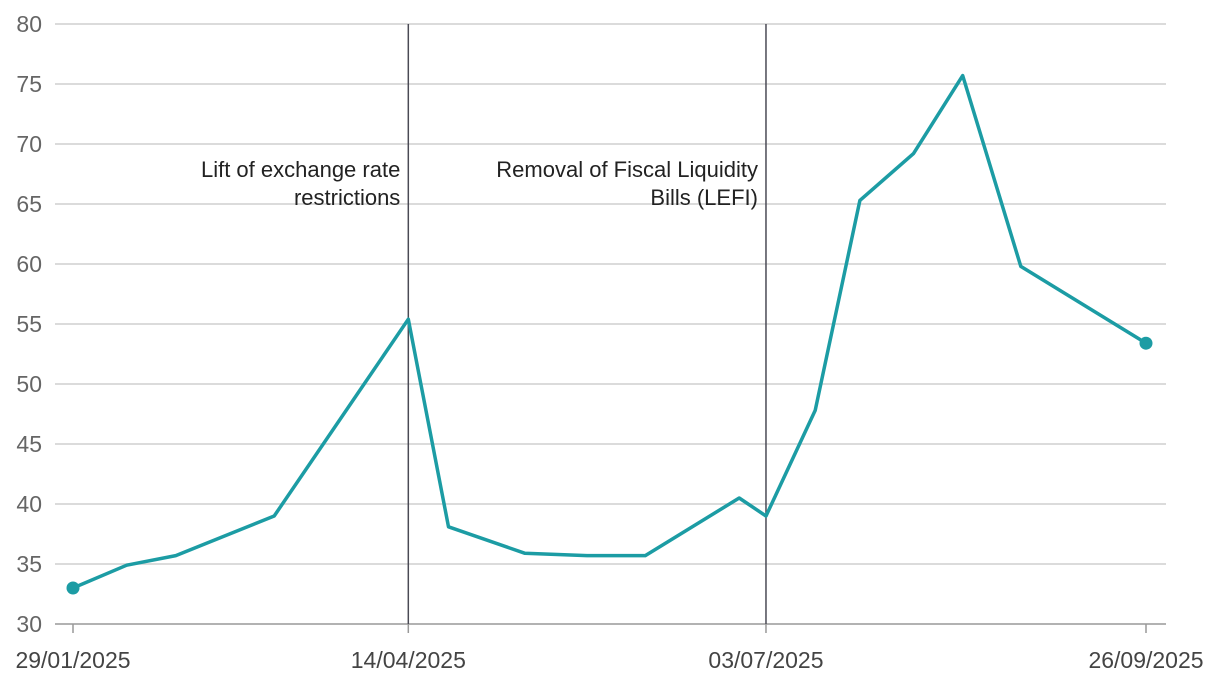 The width and height of the screenshot is (1220, 684). I want to click on x-tick-label: 03/07/2025, so click(765, 660).